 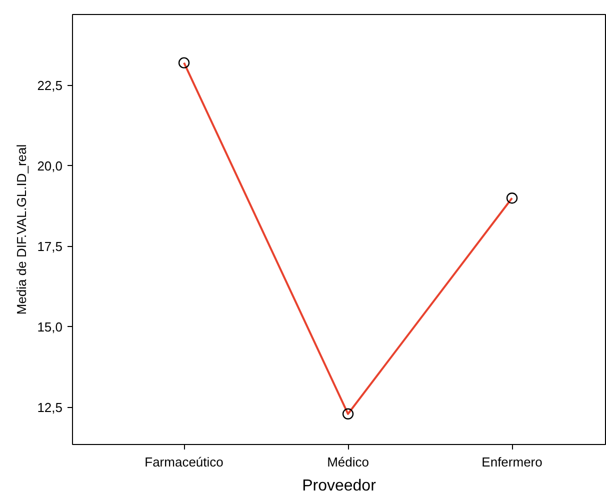 I want to click on x-axis-title: Proveedor, so click(x=339, y=486).